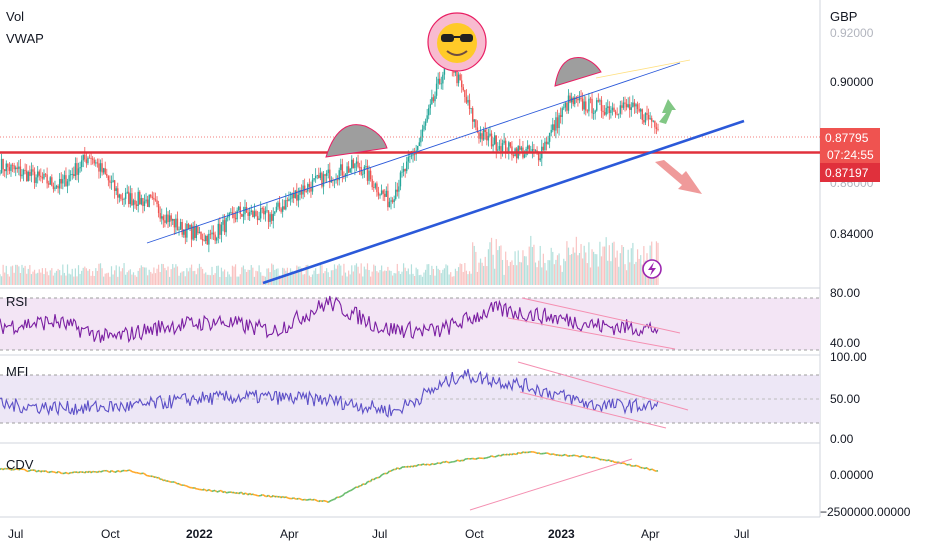 The height and width of the screenshot is (550, 932). Describe the element at coordinates (667, 111) in the screenshot. I see `up-arrow-icon` at that location.